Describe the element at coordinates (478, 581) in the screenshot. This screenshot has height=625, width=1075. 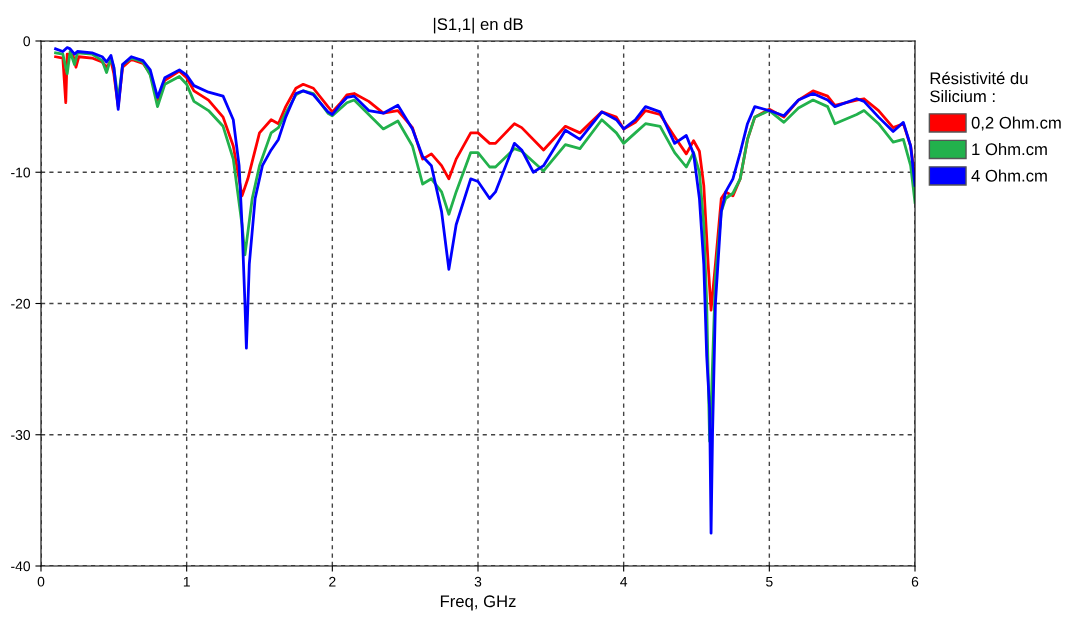
I see `x-tick-label: 3` at that location.